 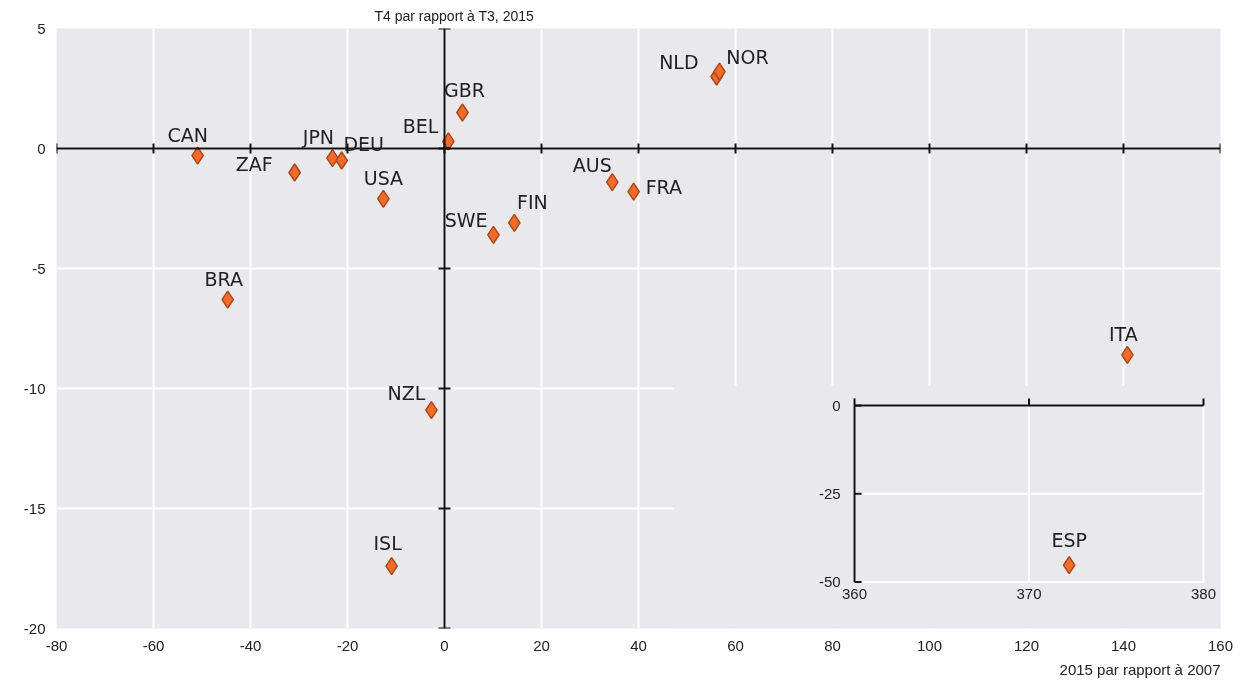 What do you see at coordinates (454, 15) in the screenshot?
I see `y-axis-title: T4 par rapport à T3, 2015` at bounding box center [454, 15].